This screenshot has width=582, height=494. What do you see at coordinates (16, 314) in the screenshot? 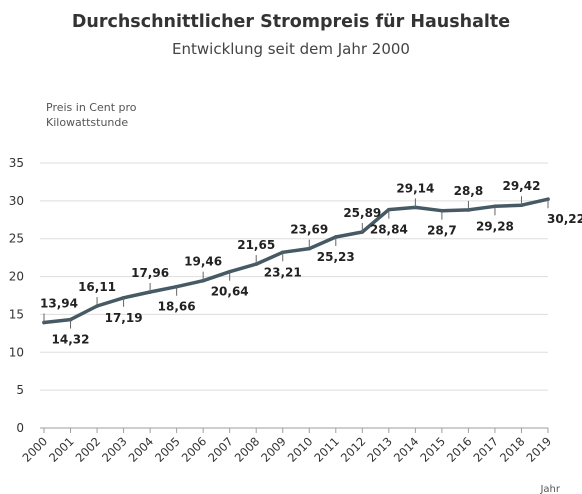
I see `y-tick-label: 15` at bounding box center [16, 314].